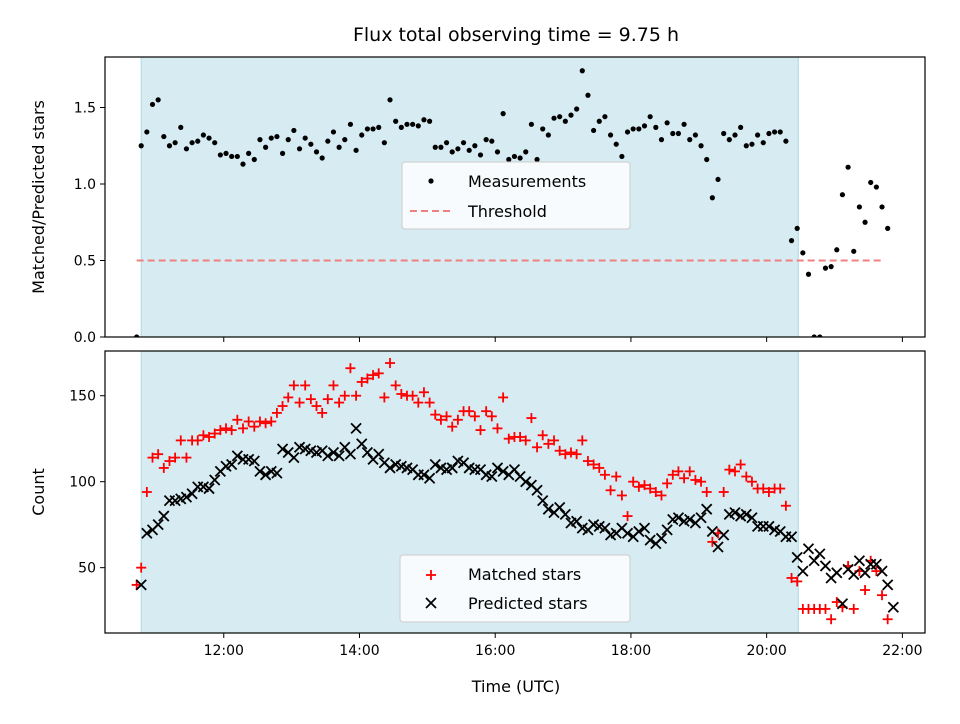  I want to click on legend-top: Measurements Threshold, so click(516, 195).